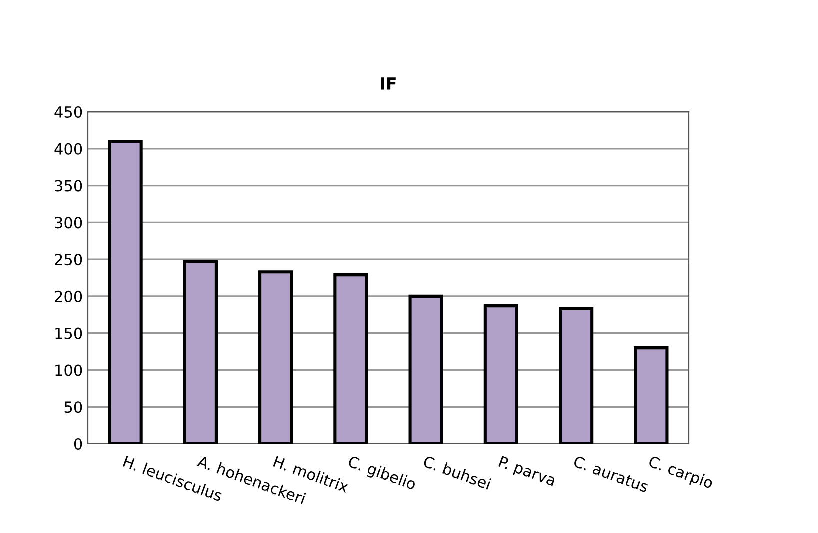  What do you see at coordinates (68, 260) in the screenshot?
I see `y-tick-label: 250` at bounding box center [68, 260].